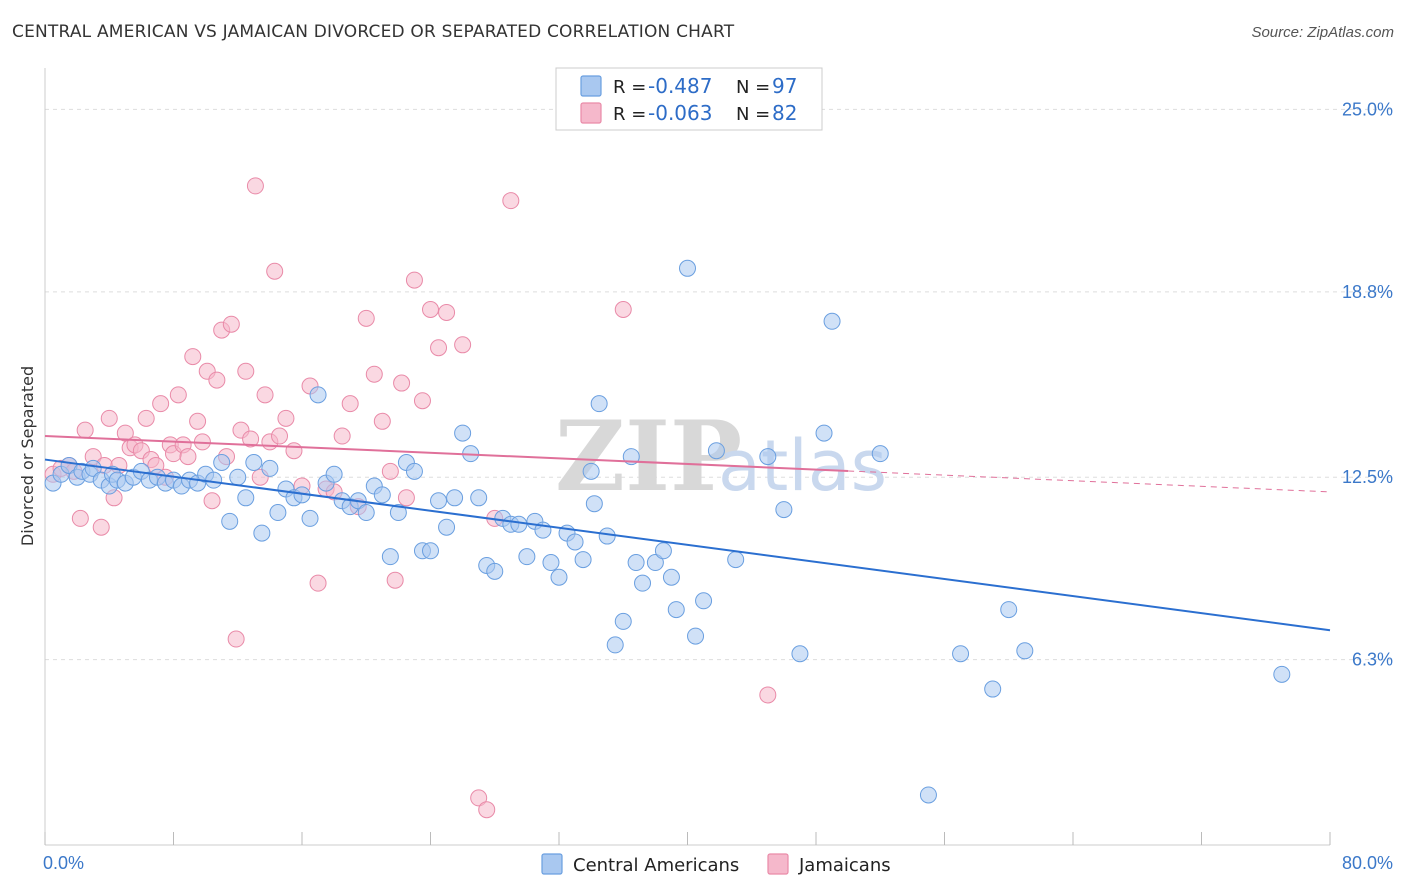 The height and width of the screenshot is (892, 1406). Describe the element at coordinates (716, 864) in the screenshot. I see `series-legend: Central Americans Jamaicans` at that location.